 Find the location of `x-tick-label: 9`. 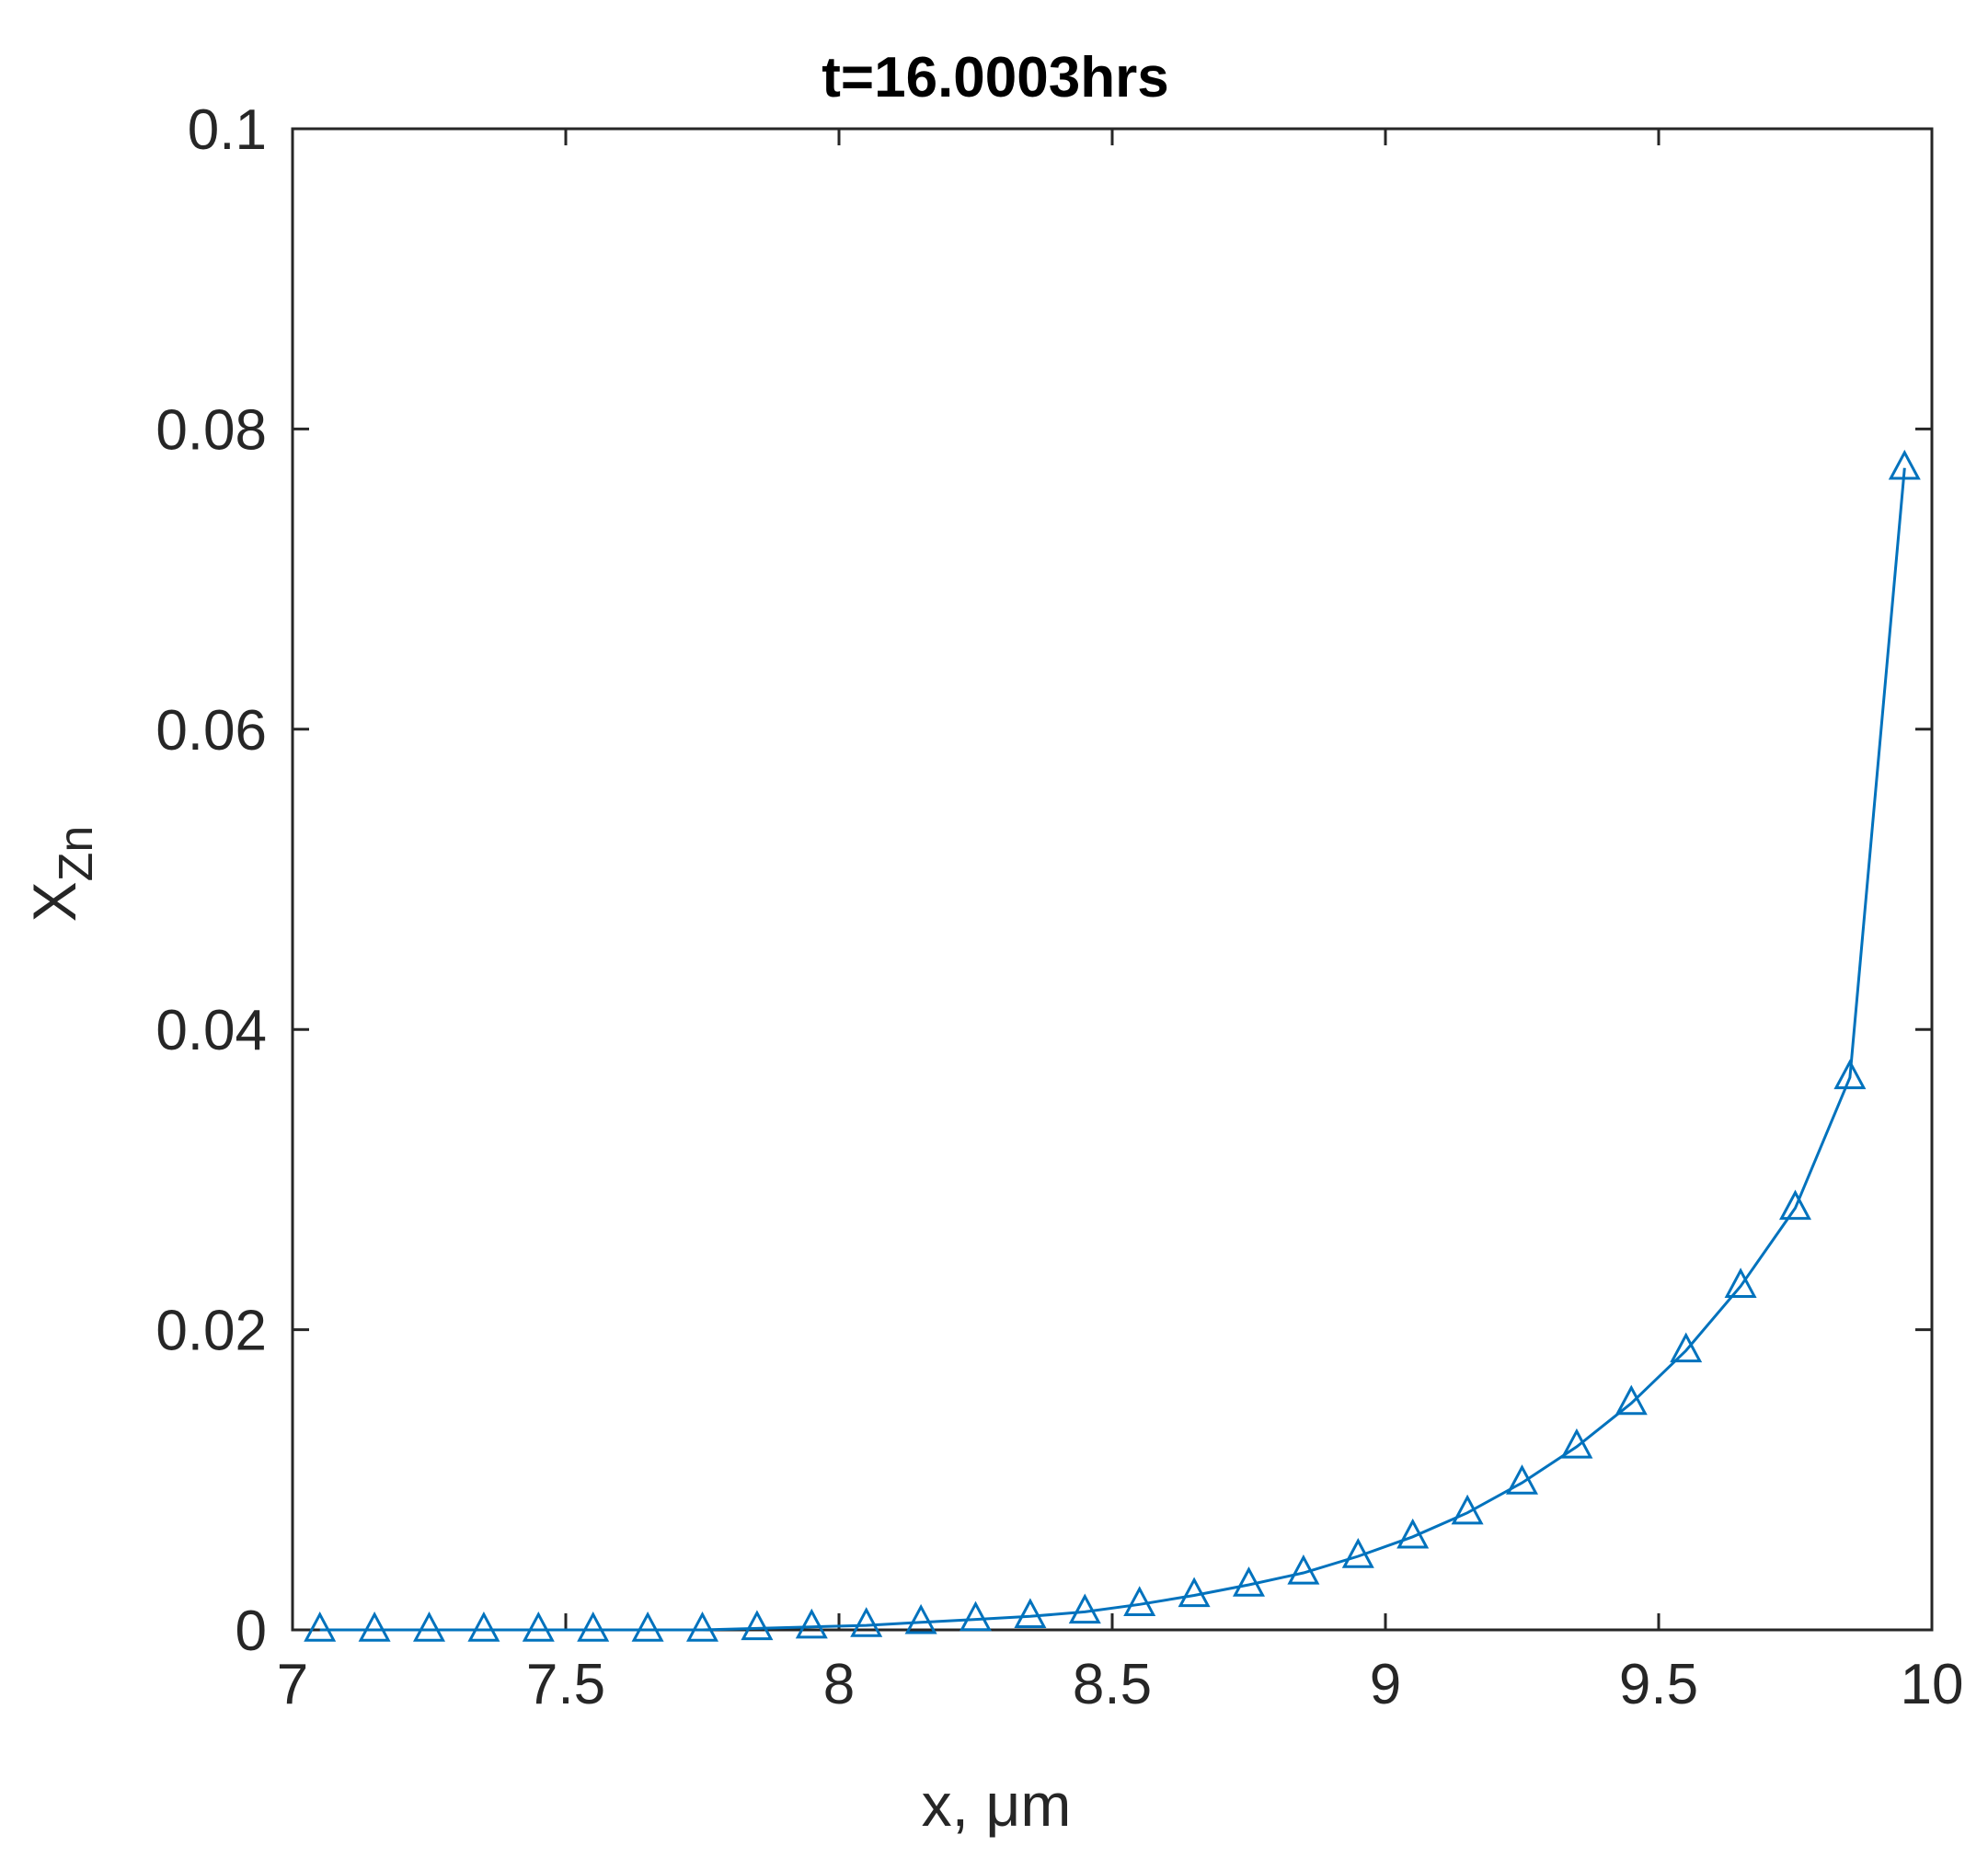

x-tick-label: 9 is located at coordinates (1385, 1685).